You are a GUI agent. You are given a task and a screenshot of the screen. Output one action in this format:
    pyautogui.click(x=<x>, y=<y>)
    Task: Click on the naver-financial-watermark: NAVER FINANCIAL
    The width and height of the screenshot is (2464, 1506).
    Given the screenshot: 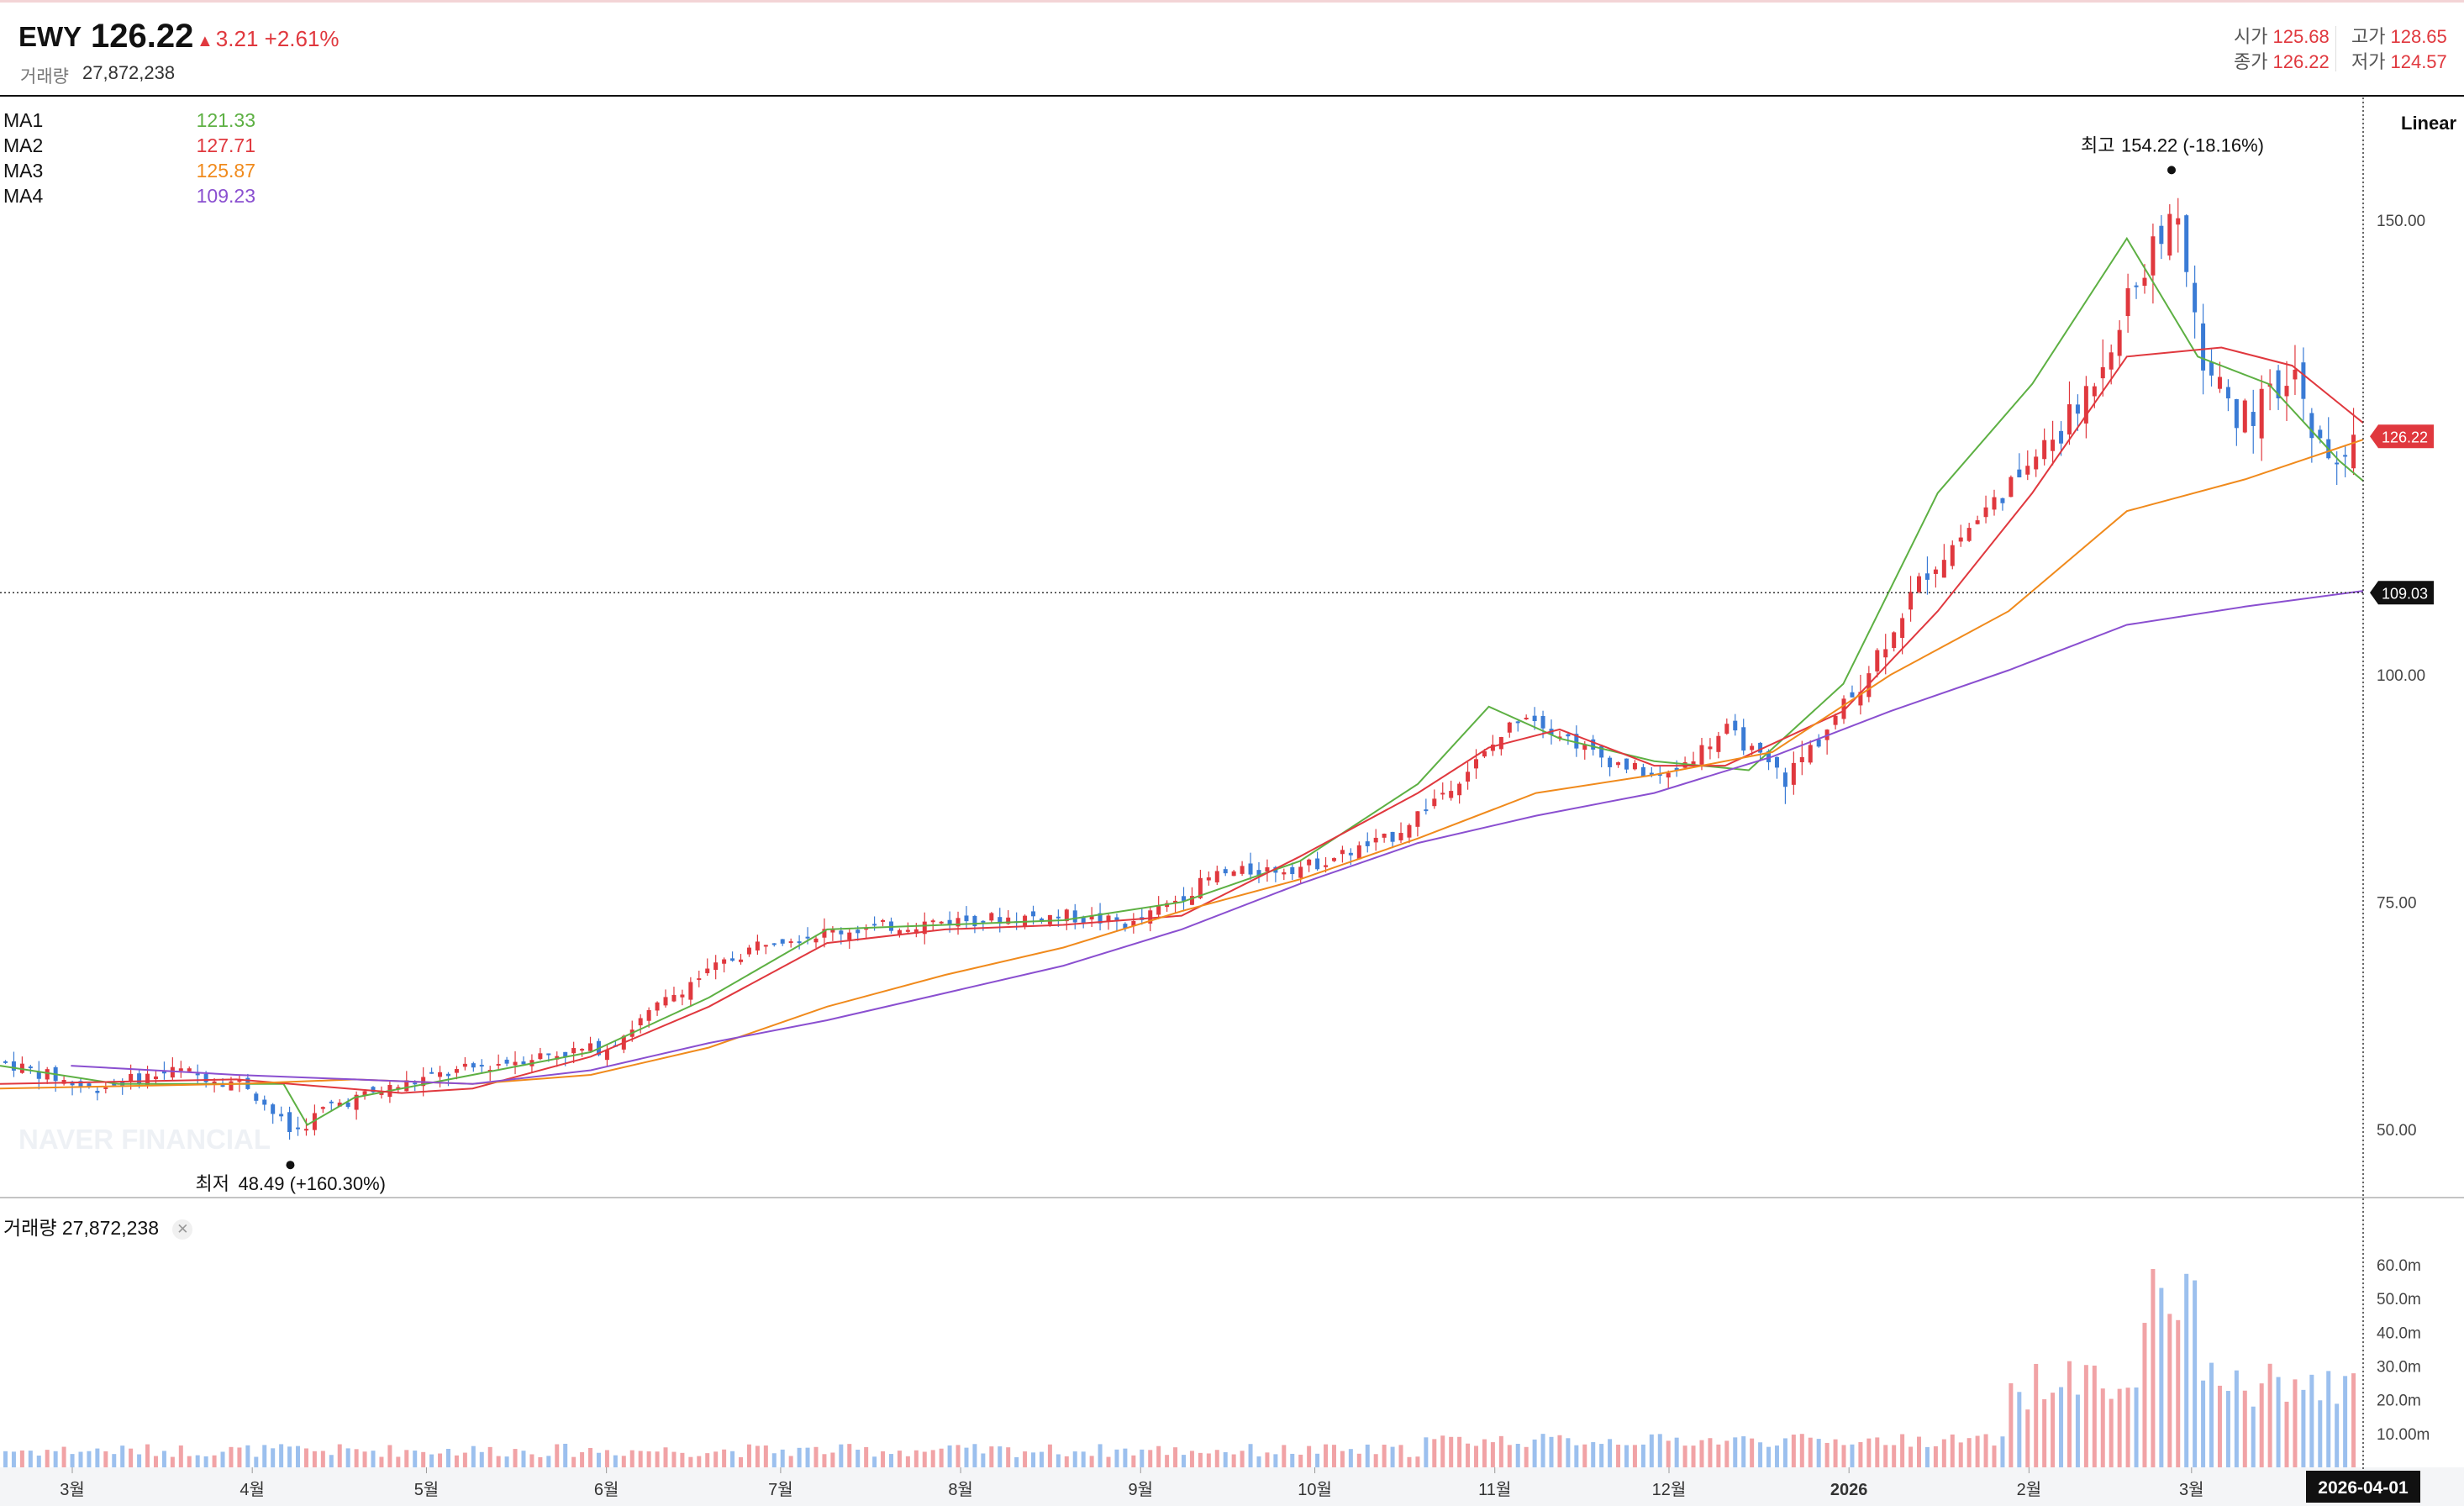 What is the action you would take?
    pyautogui.click(x=144, y=1139)
    